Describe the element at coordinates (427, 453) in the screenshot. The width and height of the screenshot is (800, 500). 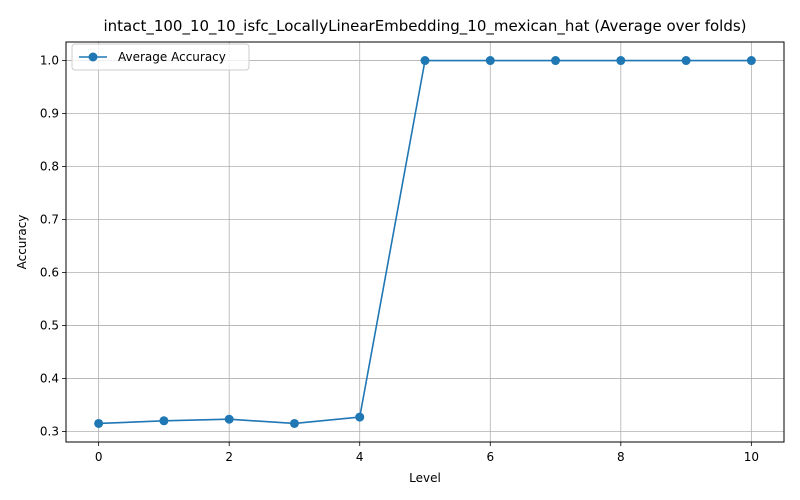
I see `x-axis-ticks: 0 2 4 6 8 10` at that location.